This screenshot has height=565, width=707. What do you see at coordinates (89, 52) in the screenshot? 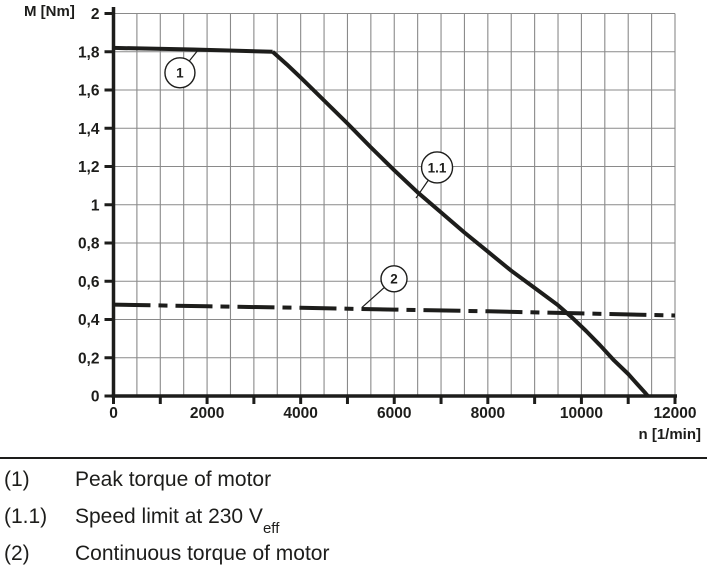
I see `y-tick-label: 1,8` at bounding box center [89, 52].